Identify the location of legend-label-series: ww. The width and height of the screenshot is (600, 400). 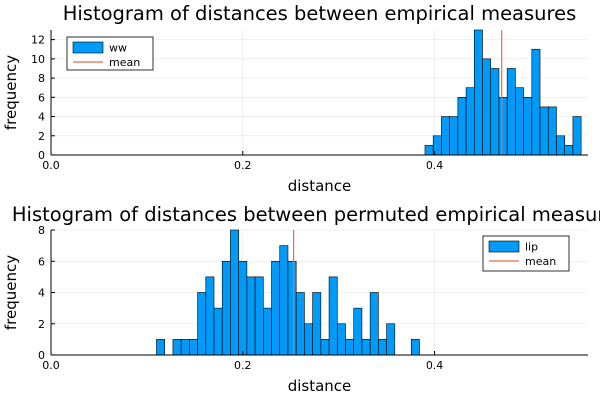
(118, 48).